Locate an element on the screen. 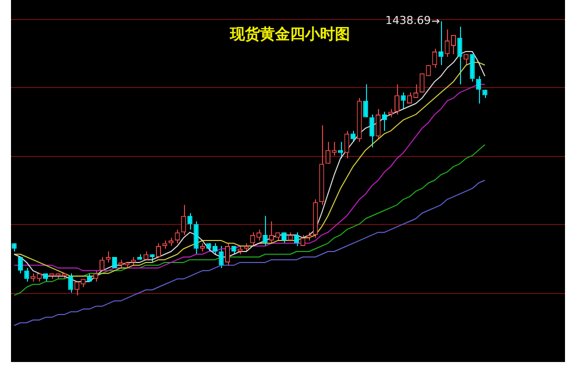  annotation: 1438.69 is located at coordinates (408, 21).